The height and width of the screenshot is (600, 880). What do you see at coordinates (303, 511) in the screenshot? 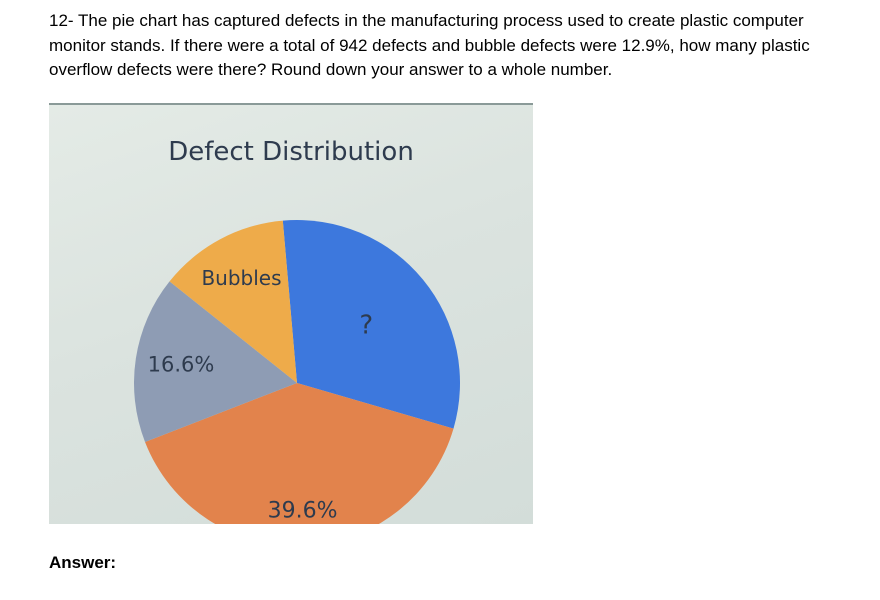
I see `slice-label-39-6: 39.6%` at bounding box center [303, 511].